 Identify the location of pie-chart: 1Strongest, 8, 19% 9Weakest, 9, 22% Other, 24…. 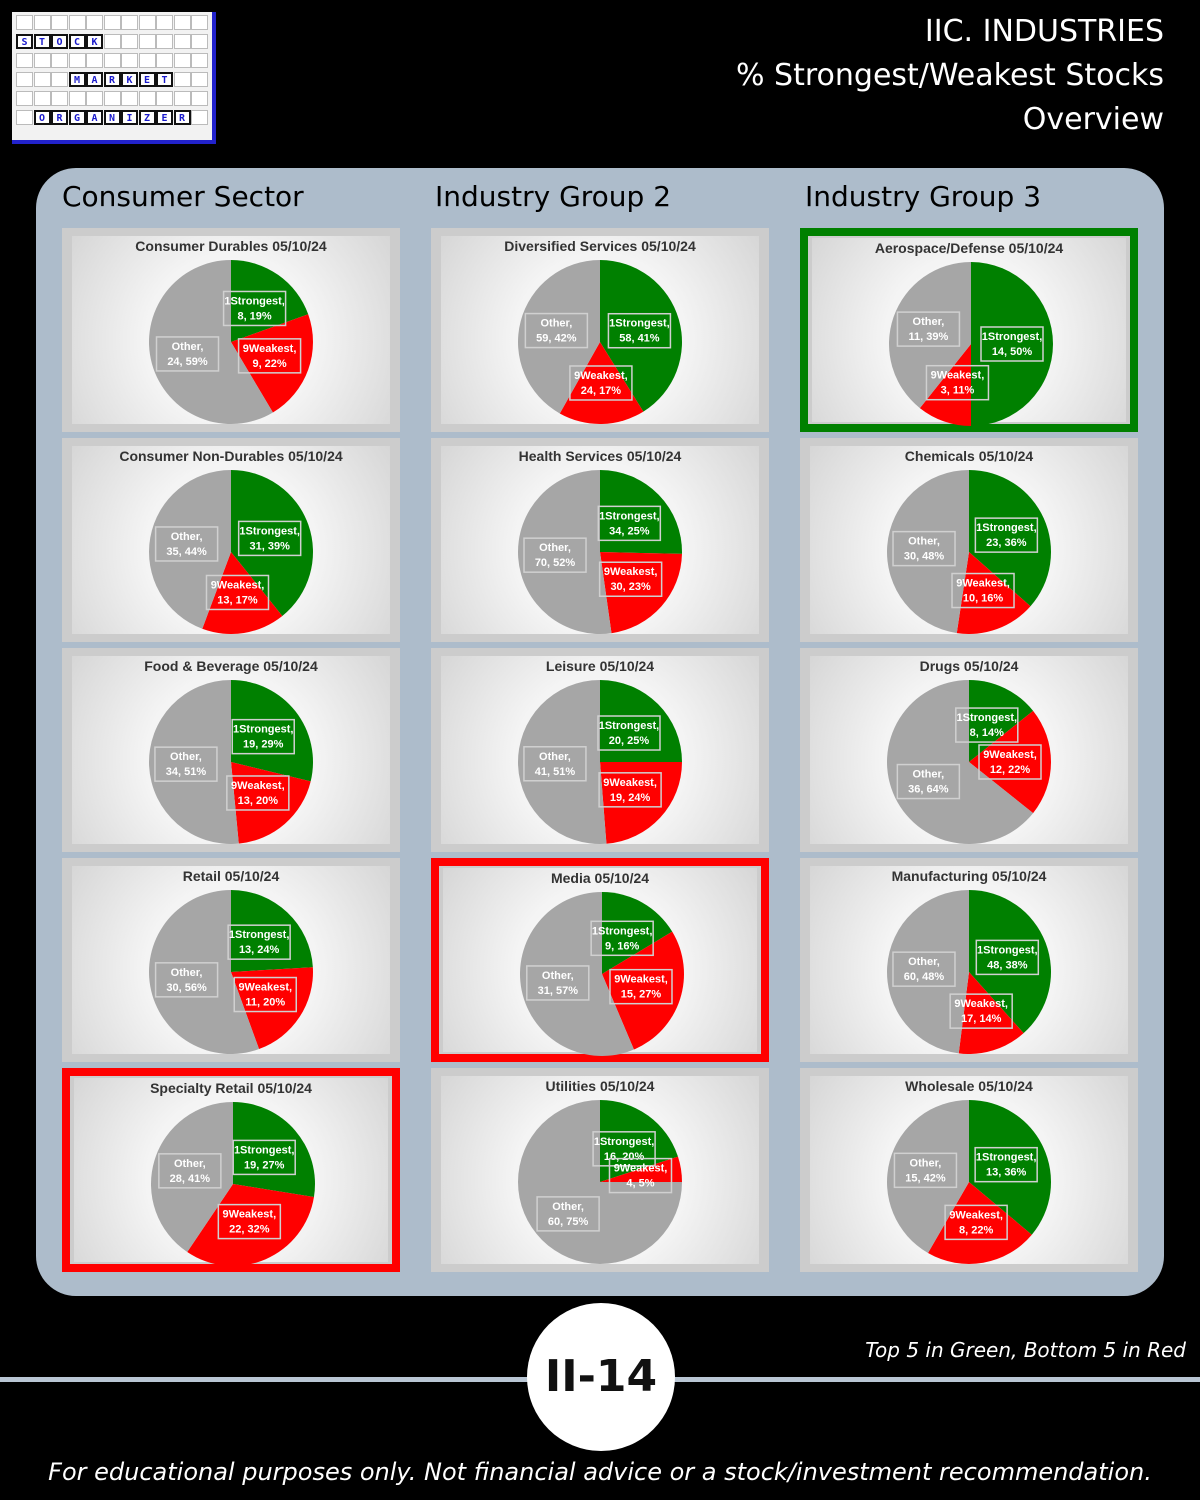
(230, 342).